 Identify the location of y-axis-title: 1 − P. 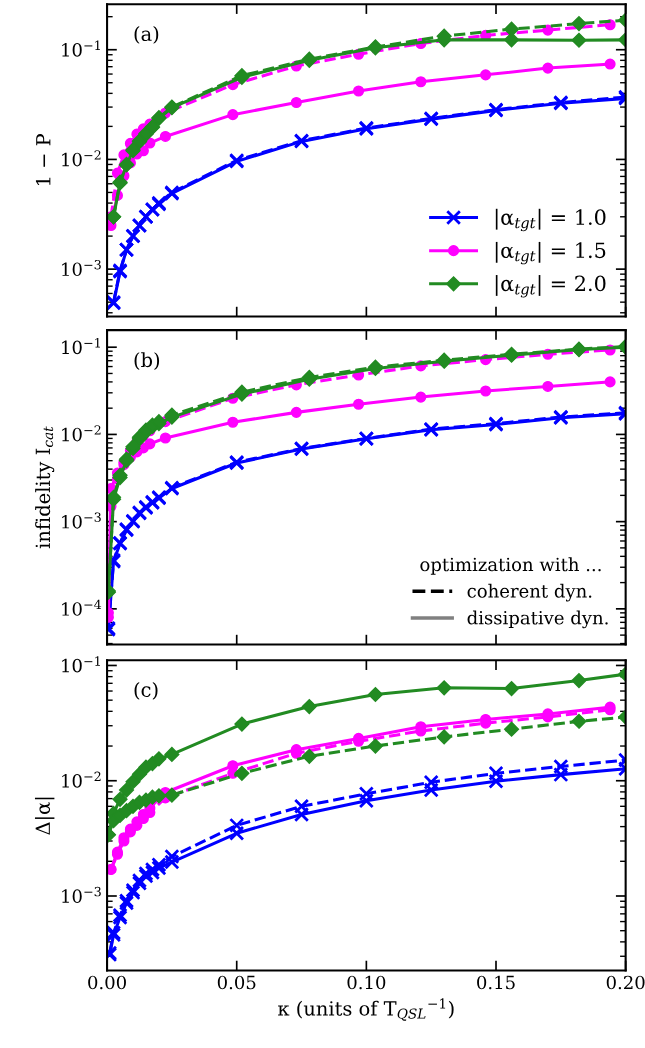
(43, 159).